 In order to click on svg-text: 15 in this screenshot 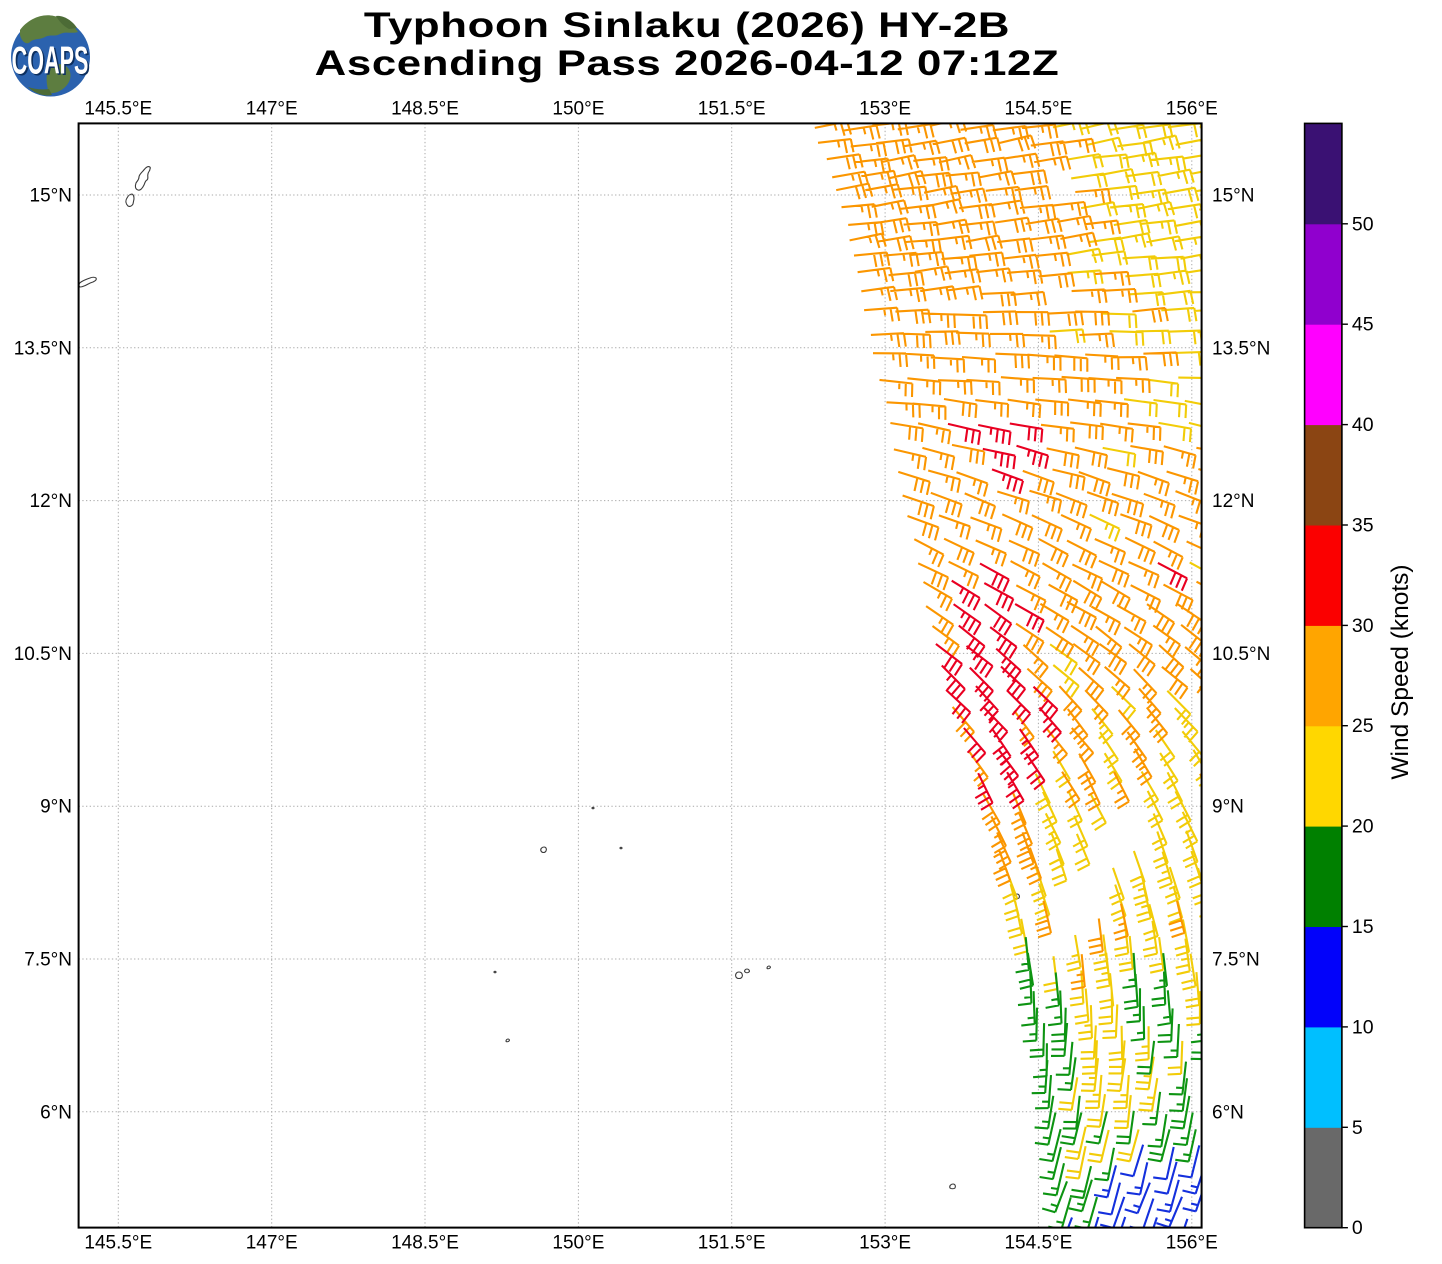, I will do `click(1363, 927)`.